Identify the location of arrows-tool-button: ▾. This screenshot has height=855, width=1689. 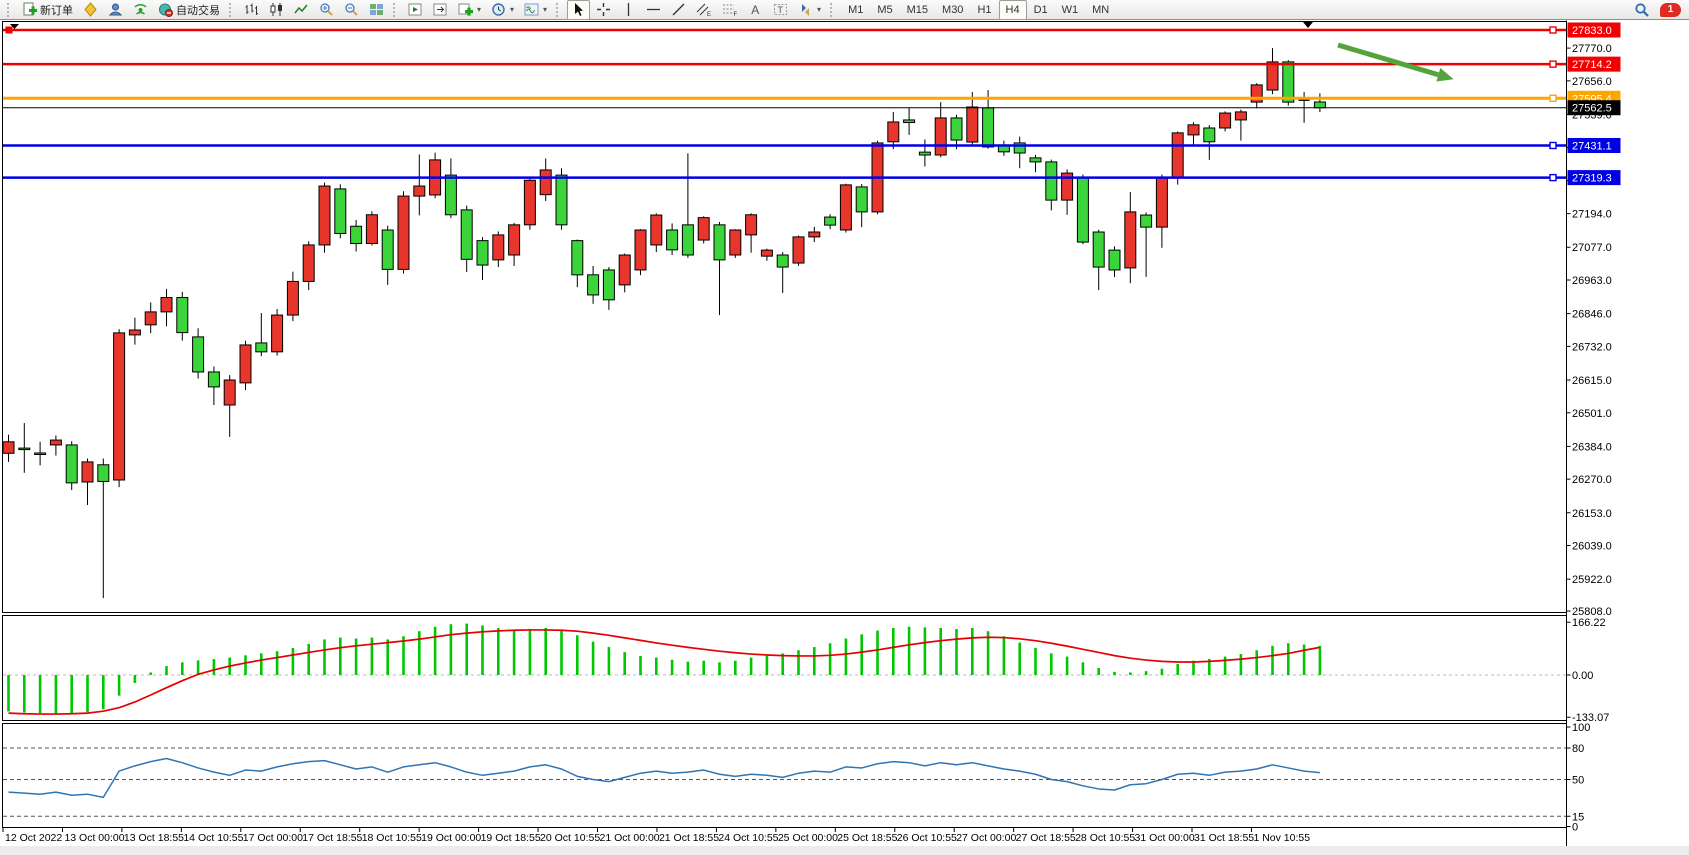
(809, 10).